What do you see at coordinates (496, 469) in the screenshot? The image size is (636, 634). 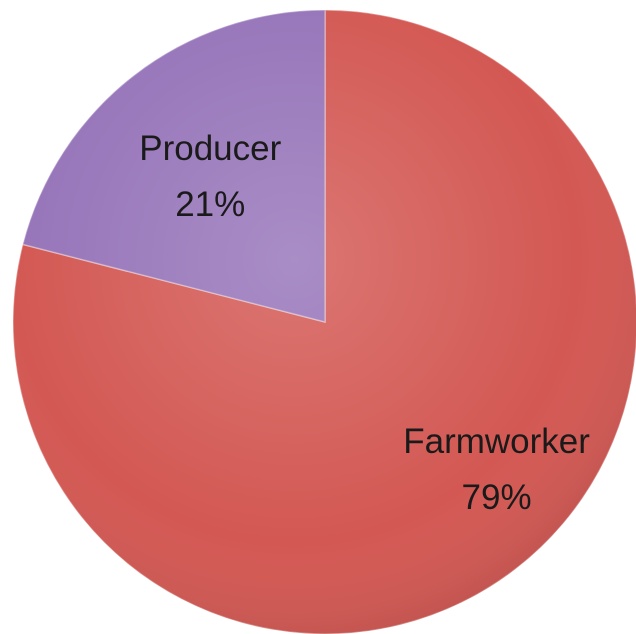 I see `slice-label-farmworker: Farmworker 79%` at bounding box center [496, 469].